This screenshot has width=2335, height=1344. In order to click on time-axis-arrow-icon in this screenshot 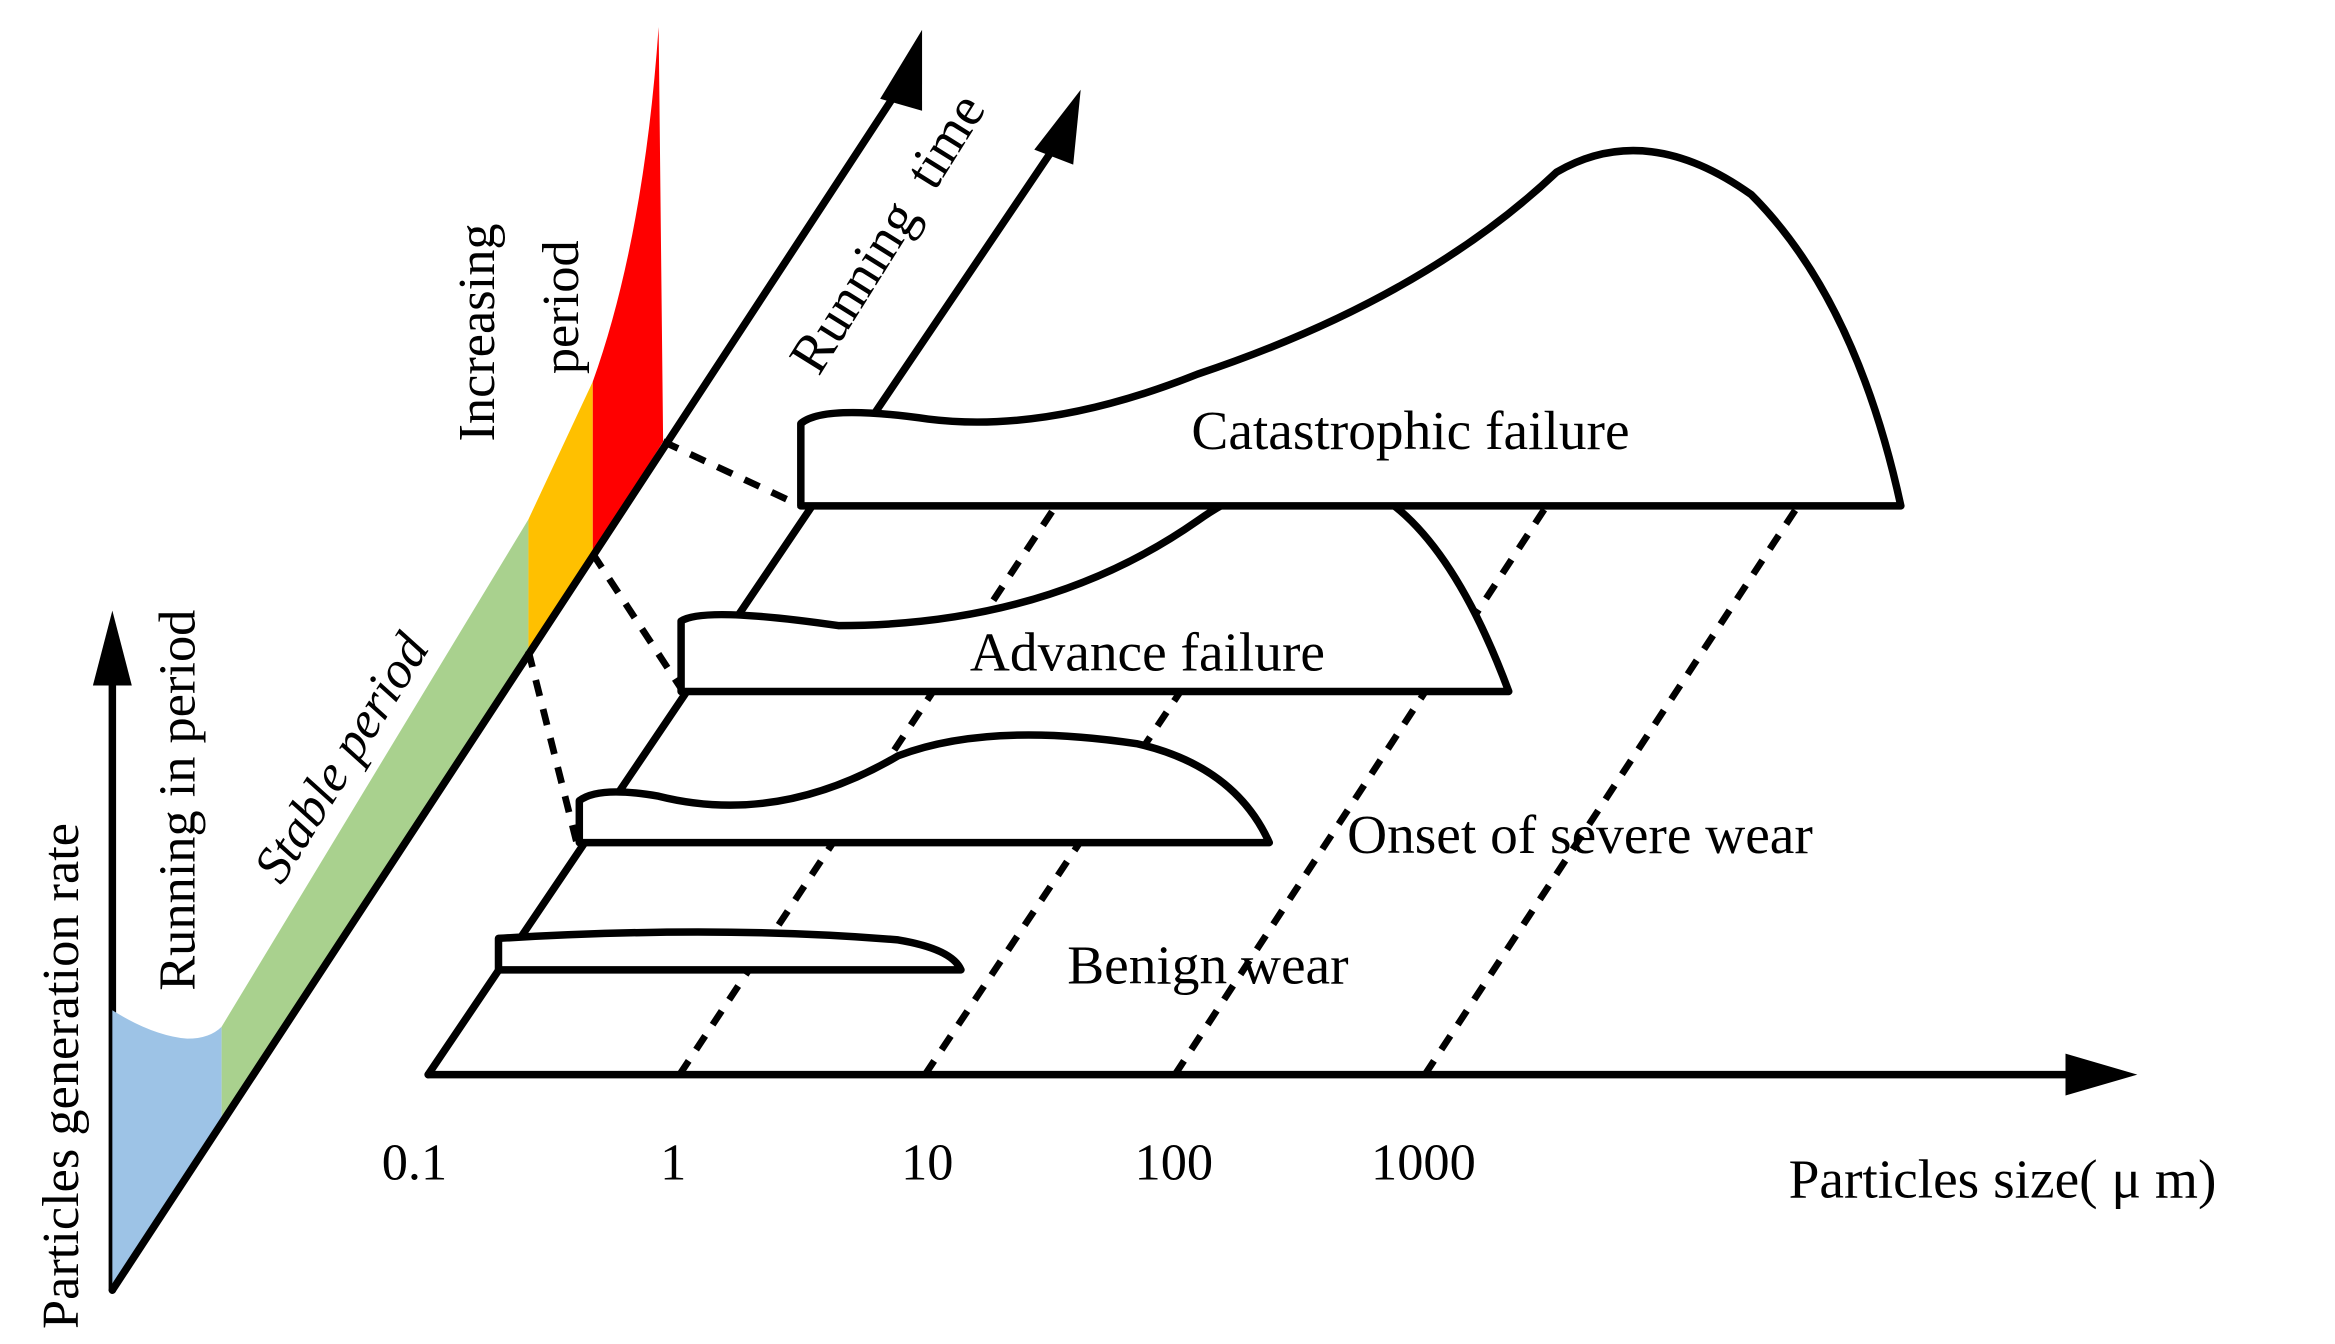, I will do `click(901, 70)`.